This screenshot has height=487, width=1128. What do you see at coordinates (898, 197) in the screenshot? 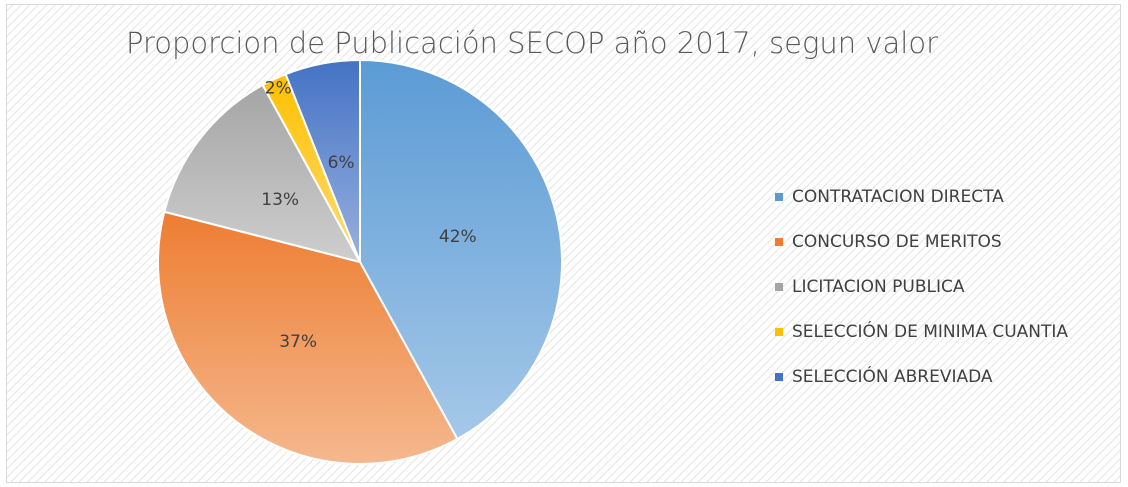
I see `legend-label: CONTRATACION DIRECTA` at bounding box center [898, 197].